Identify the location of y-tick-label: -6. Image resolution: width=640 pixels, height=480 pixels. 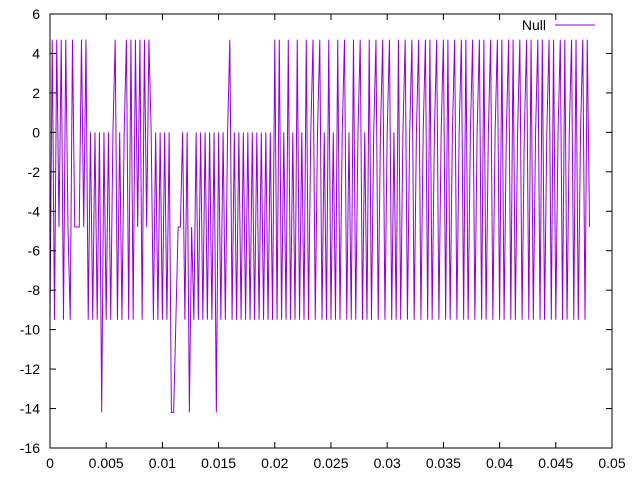
(34, 251).